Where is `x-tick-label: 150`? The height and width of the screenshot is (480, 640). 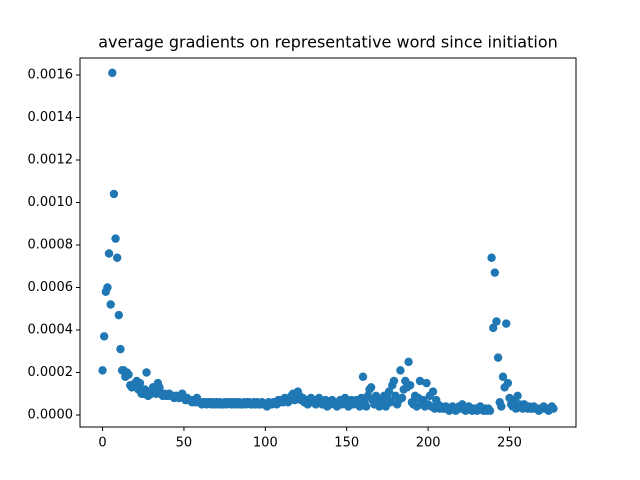
x-tick-label: 150 is located at coordinates (346, 443).